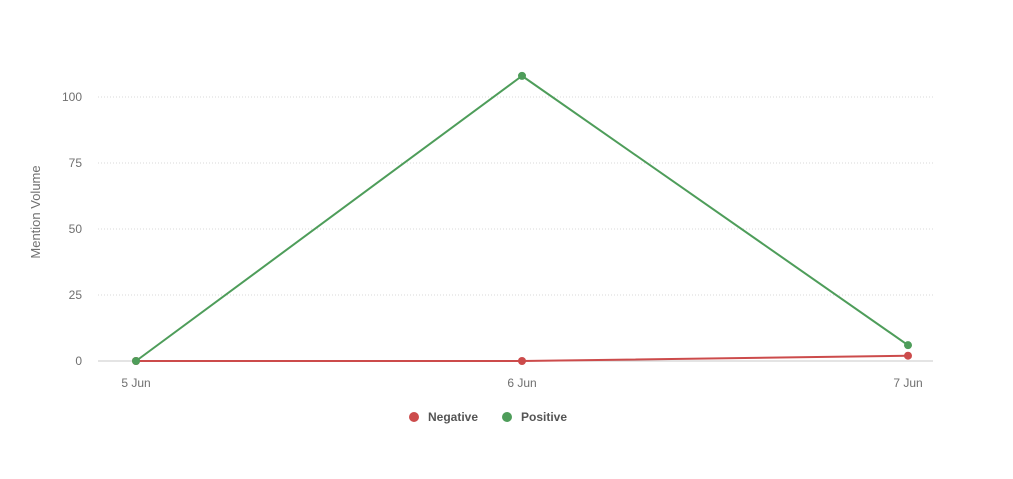 This screenshot has width=1013, height=479. I want to click on legend: Negative Positive, so click(488, 417).